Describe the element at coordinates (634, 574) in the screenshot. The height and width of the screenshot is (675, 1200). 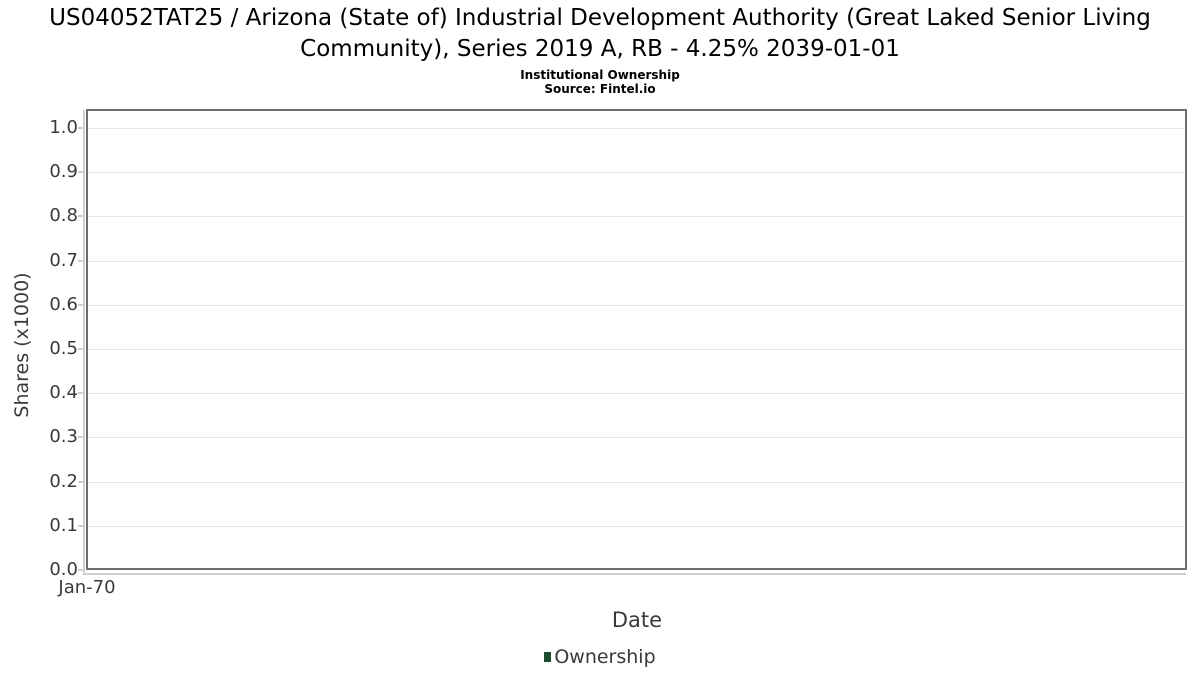
I see `x-axis-line` at that location.